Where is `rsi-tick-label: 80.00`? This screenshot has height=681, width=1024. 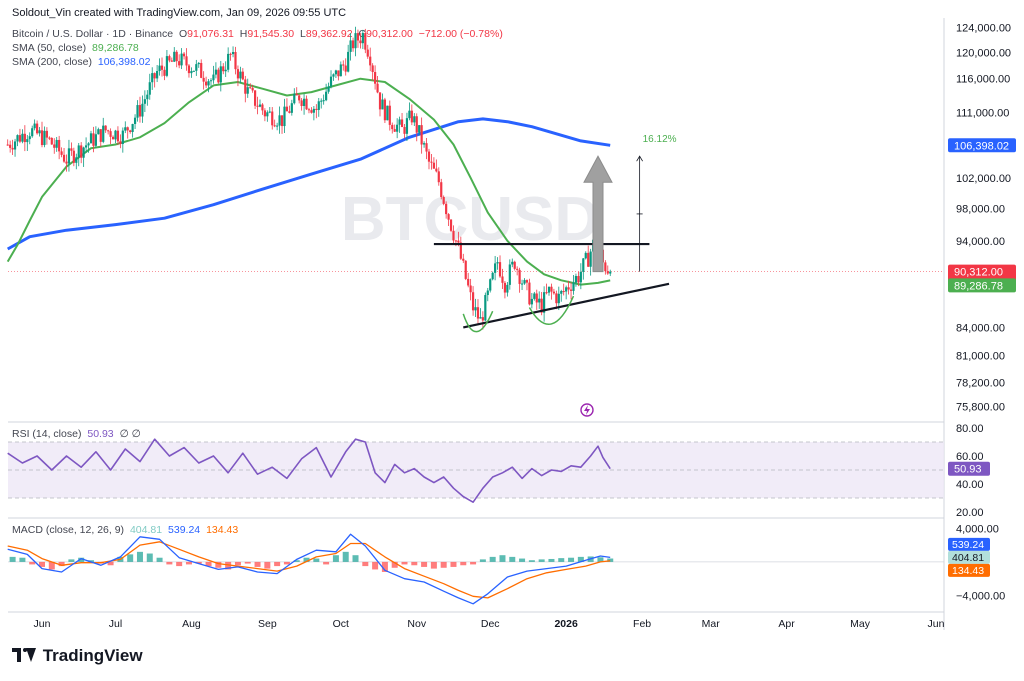 rsi-tick-label: 80.00 is located at coordinates (970, 429).